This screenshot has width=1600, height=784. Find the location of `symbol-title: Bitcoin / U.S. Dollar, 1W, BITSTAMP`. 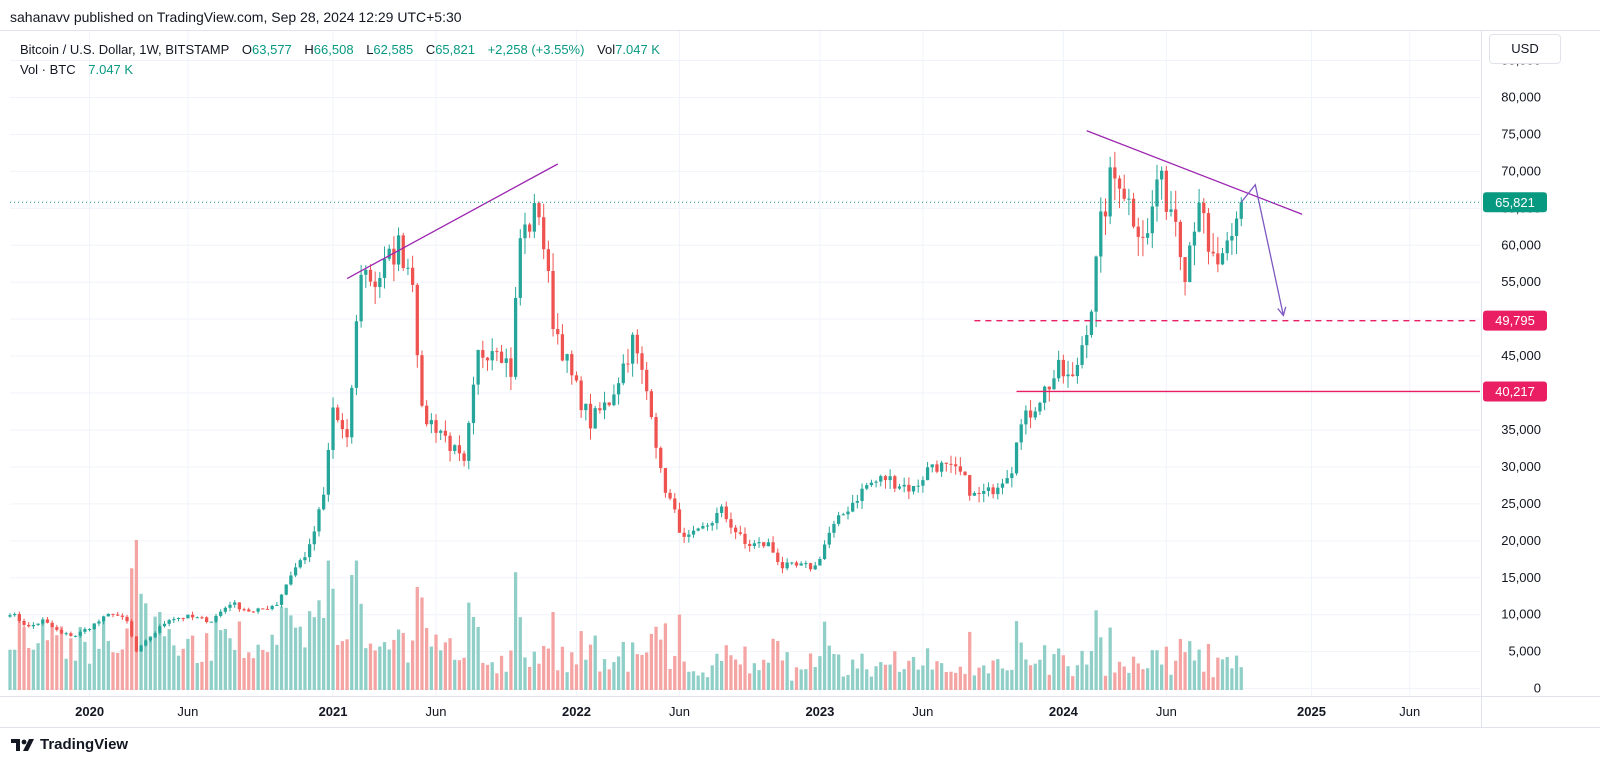

symbol-title: Bitcoin / U.S. Dollar, 1W, BITSTAMP is located at coordinates (125, 49).